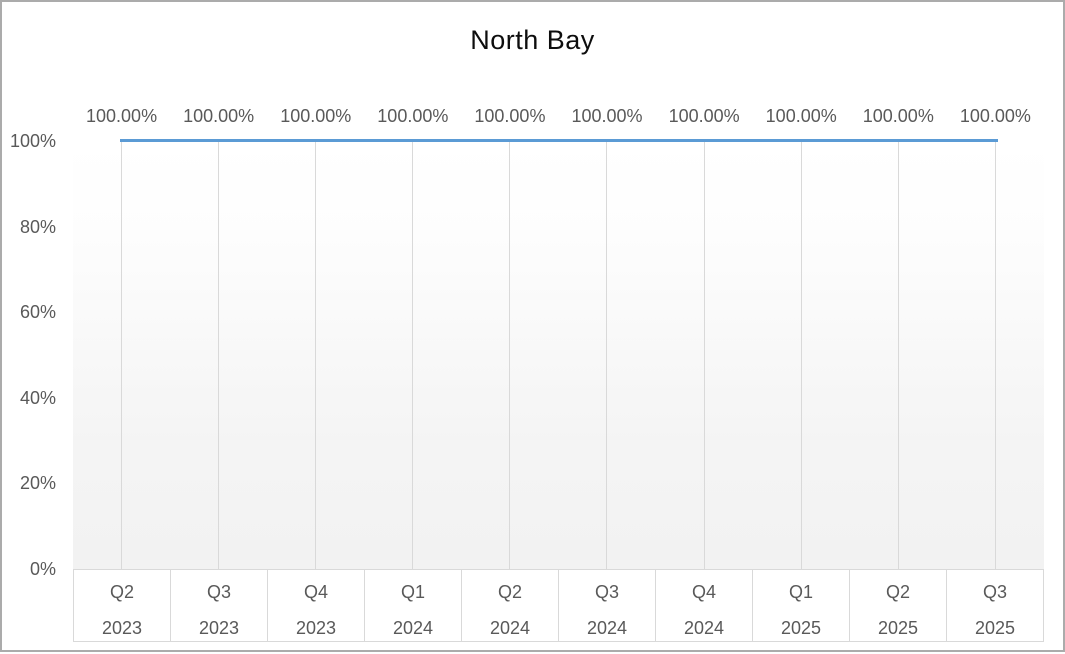 The image size is (1065, 654). Describe the element at coordinates (413, 605) in the screenshot. I see `x-category-cell: Q1 2024` at that location.